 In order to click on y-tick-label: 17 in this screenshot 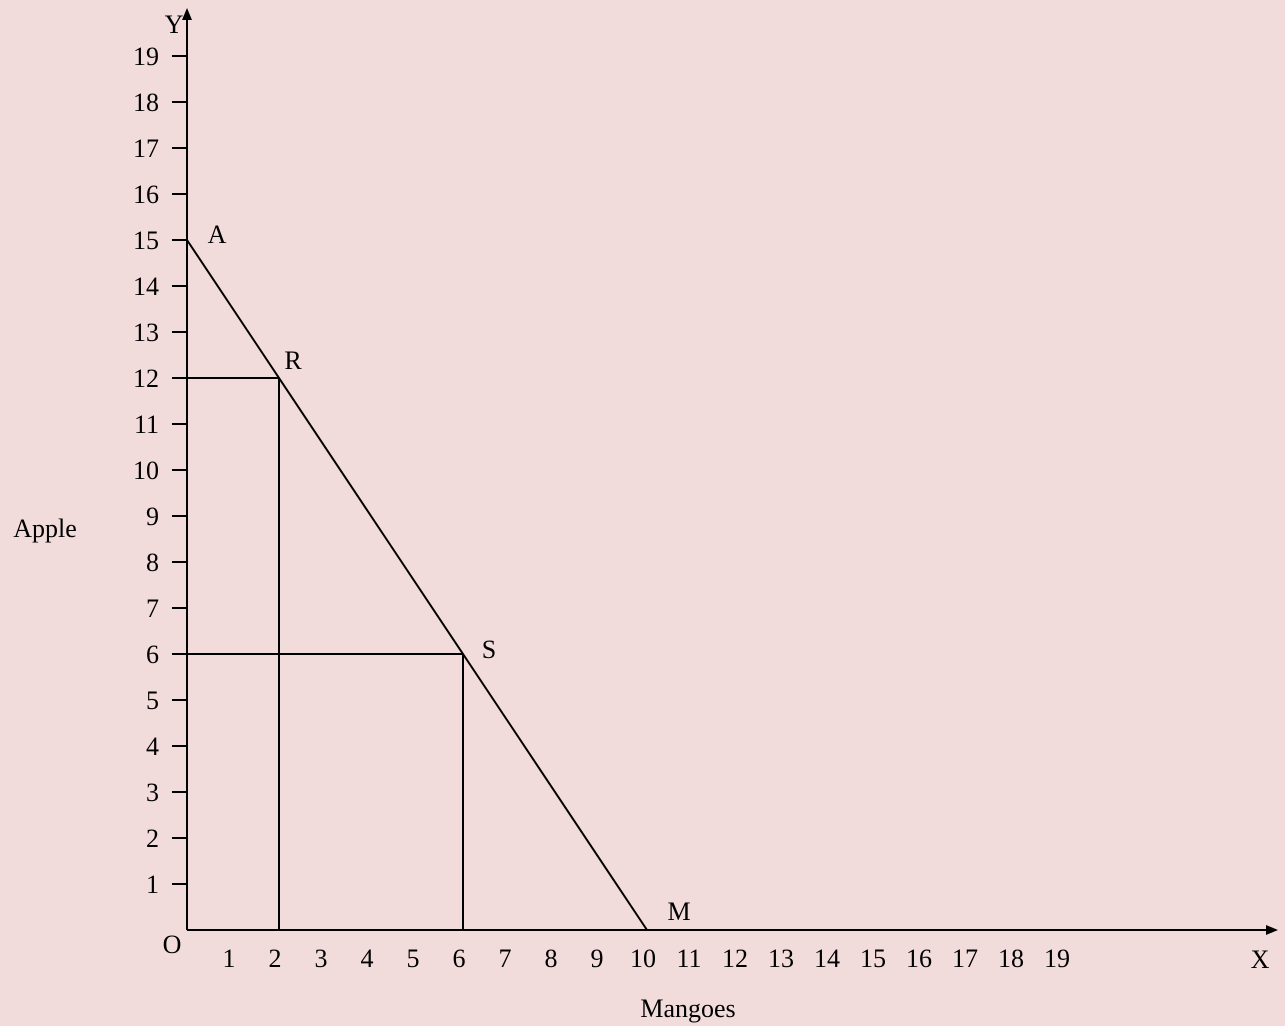, I will do `click(146, 148)`.